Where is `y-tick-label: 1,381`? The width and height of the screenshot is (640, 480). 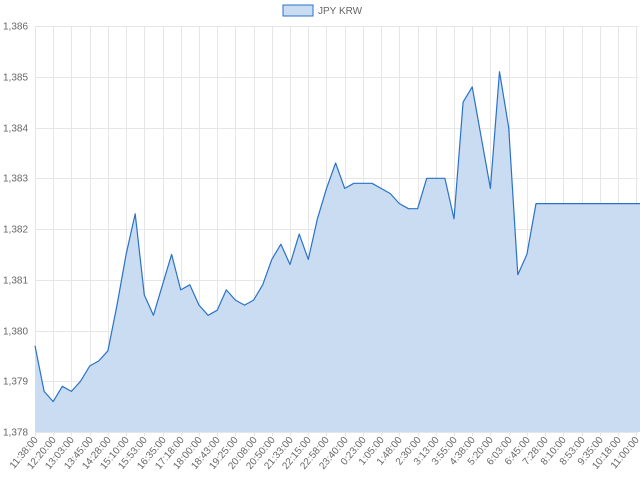 y-tick-label: 1,381 is located at coordinates (15, 281).